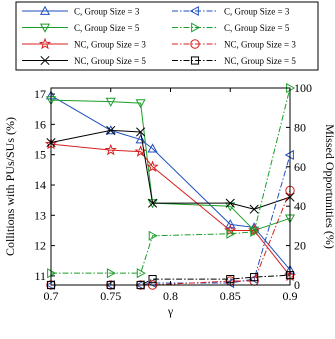 The width and height of the screenshot is (335, 339). What do you see at coordinates (40, 185) in the screenshot?
I see `y-left-tick-label-3: 14` at bounding box center [40, 185].